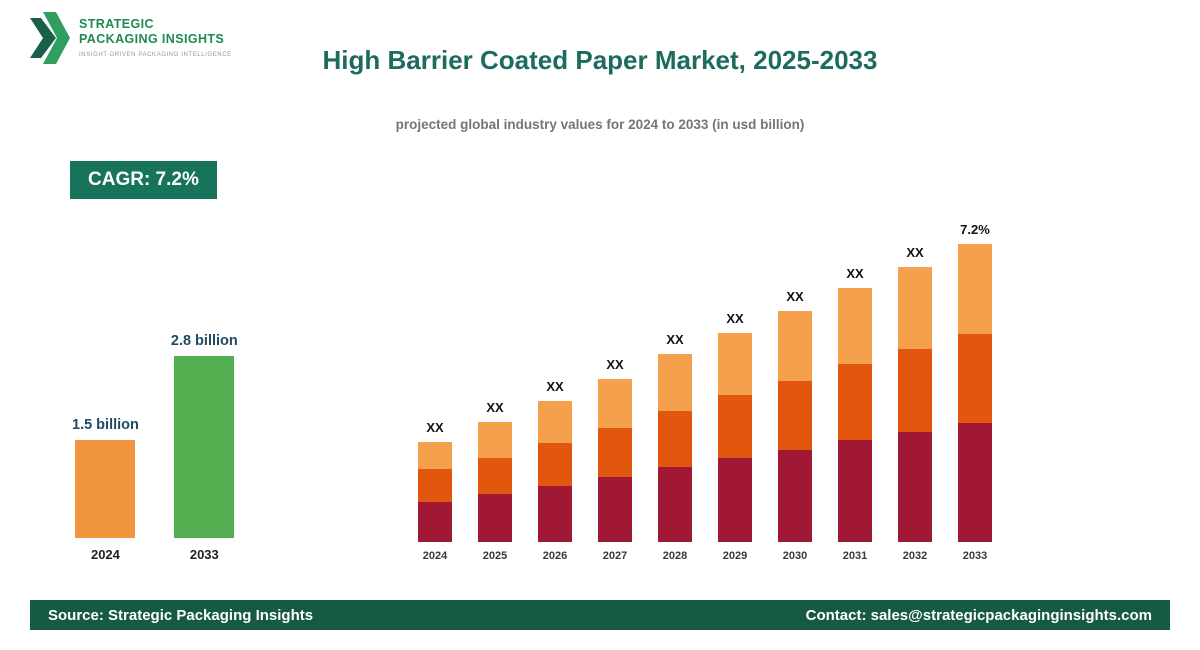 This screenshot has width=1200, height=650. I want to click on bar-value-label: 1.5 billion, so click(105, 425).